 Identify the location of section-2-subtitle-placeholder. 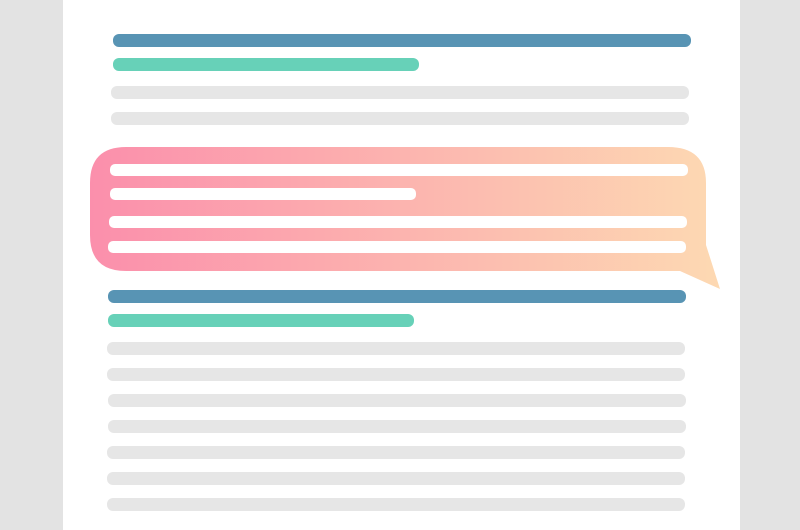
(261, 320).